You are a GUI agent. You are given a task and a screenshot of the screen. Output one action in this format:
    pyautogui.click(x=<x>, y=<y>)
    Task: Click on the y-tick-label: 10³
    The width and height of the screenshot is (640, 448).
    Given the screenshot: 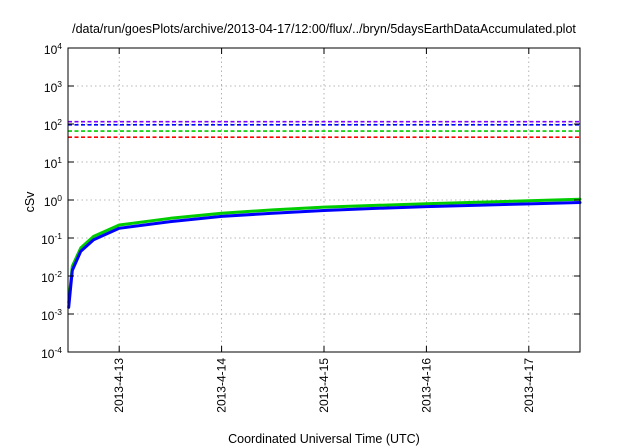 What is the action you would take?
    pyautogui.click(x=53, y=87)
    